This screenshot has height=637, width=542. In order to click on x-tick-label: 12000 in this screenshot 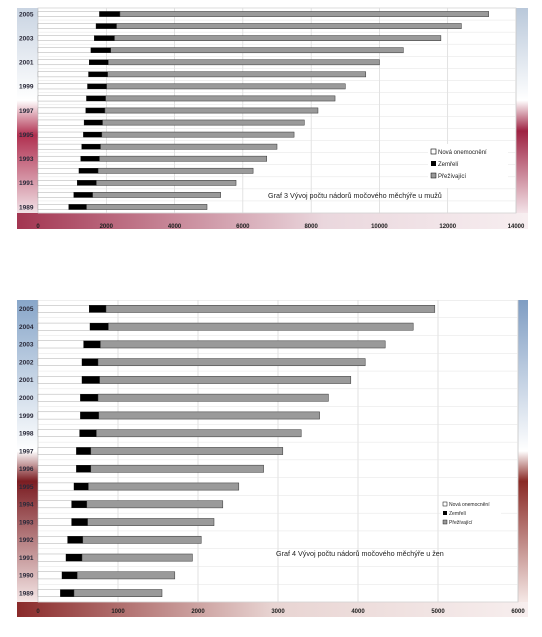, I will do `click(447, 227)`.